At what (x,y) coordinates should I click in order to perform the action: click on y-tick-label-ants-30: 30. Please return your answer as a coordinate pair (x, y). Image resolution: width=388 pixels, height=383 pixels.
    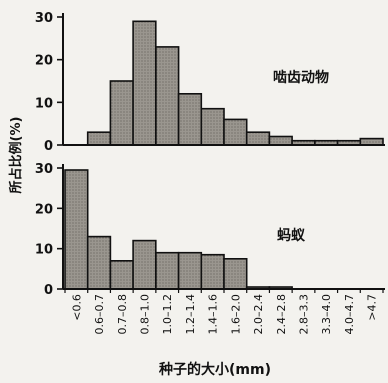
    Looking at the image, I should click on (44, 169).